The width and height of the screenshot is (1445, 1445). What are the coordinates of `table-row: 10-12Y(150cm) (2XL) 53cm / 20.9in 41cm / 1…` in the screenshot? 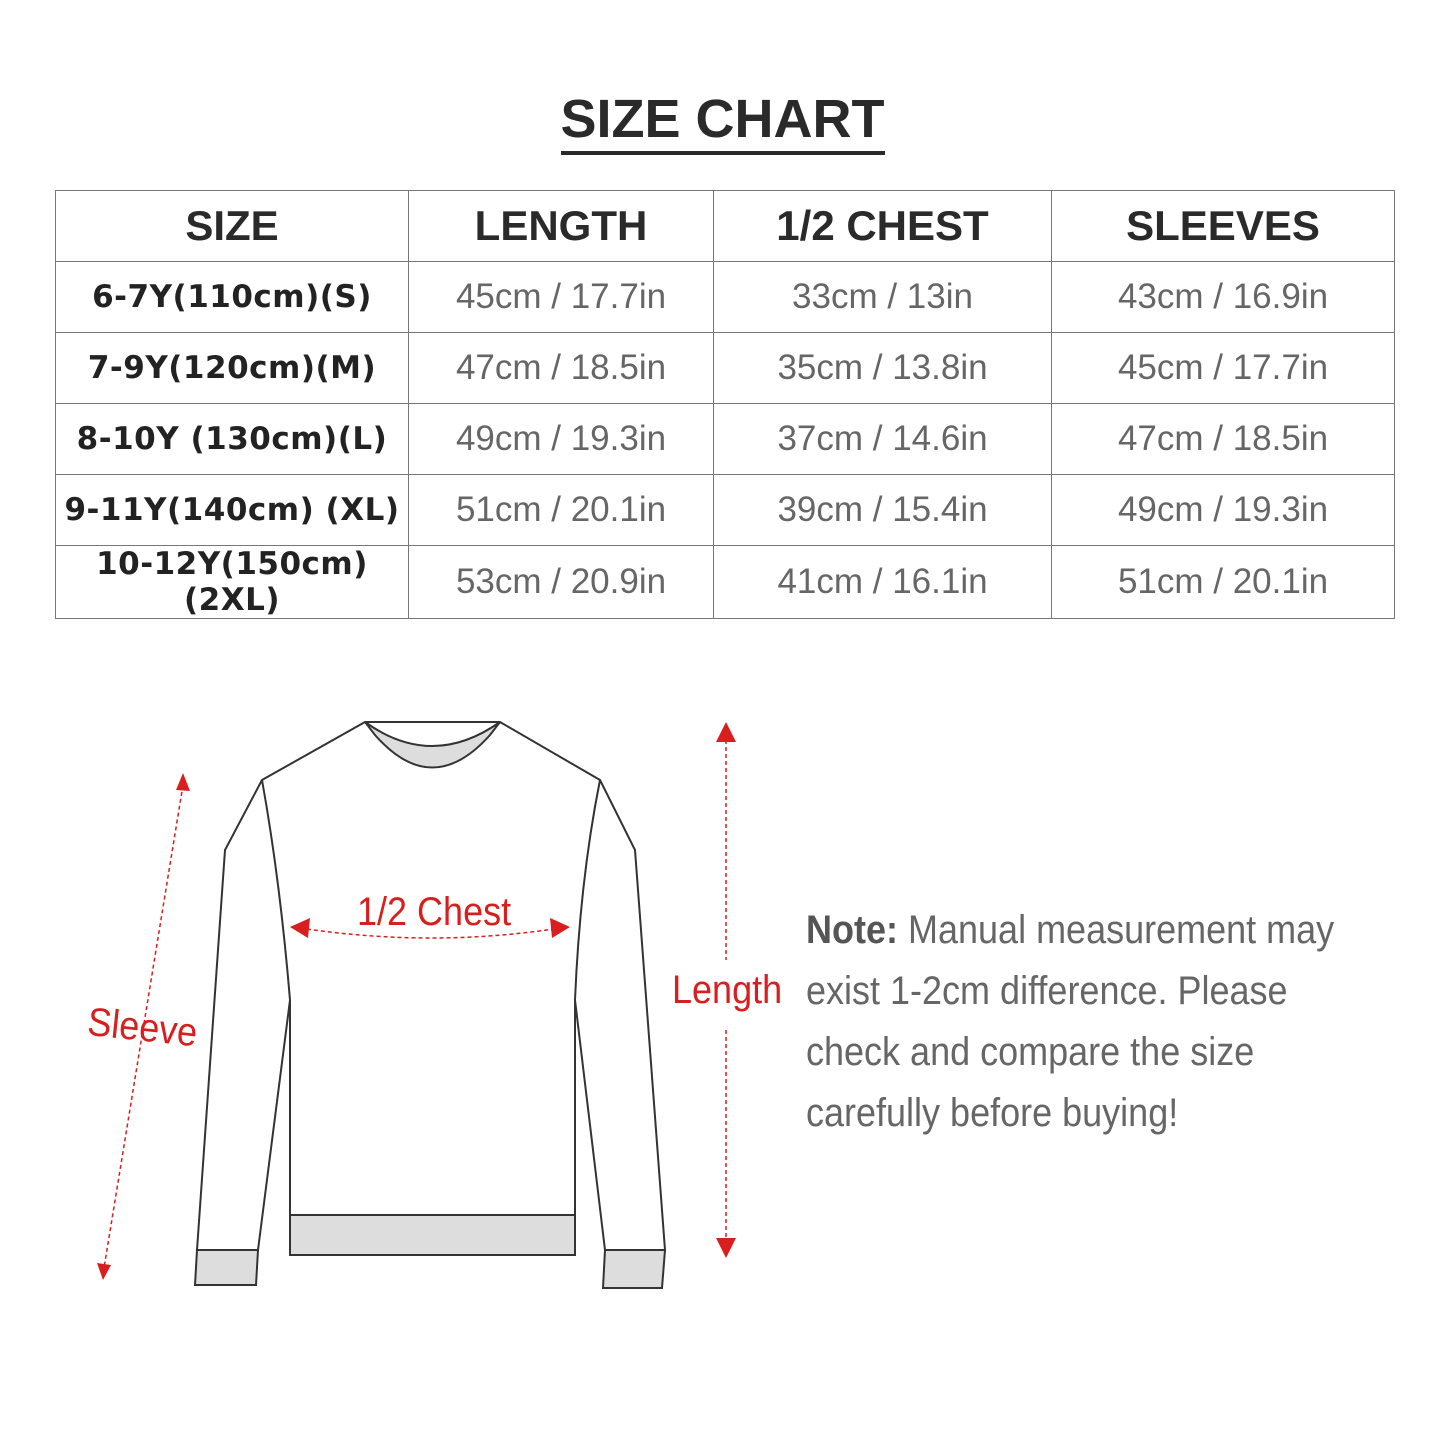 It's located at (725, 582).